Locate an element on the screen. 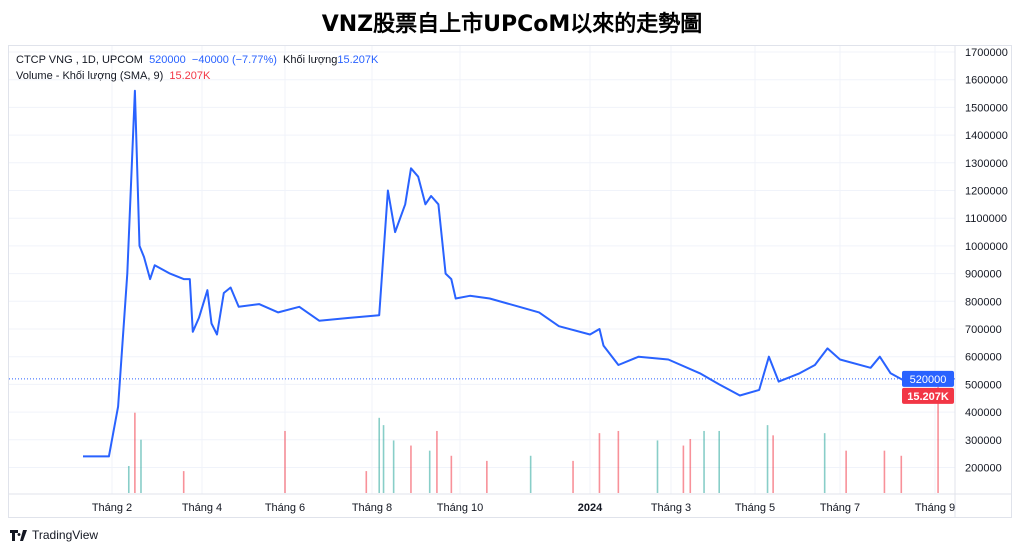  y-tick-label: 400000 is located at coordinates (983, 413).